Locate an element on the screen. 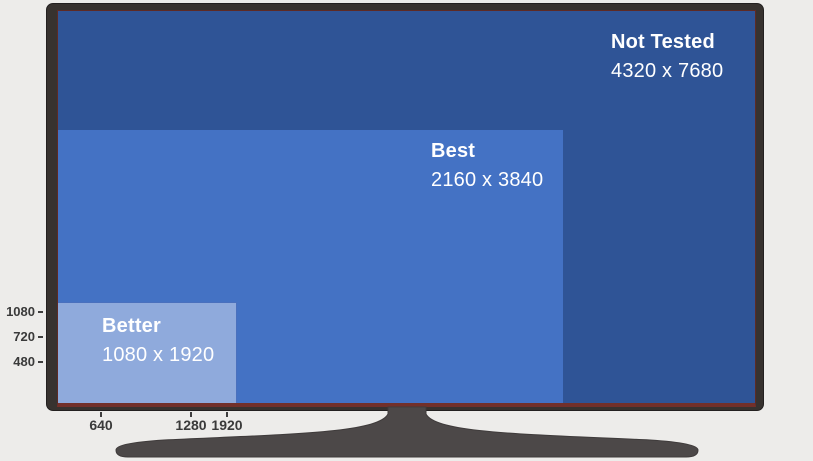 Image resolution: width=813 pixels, height=461 pixels. y-tick-720: 720 is located at coordinates (21, 336).